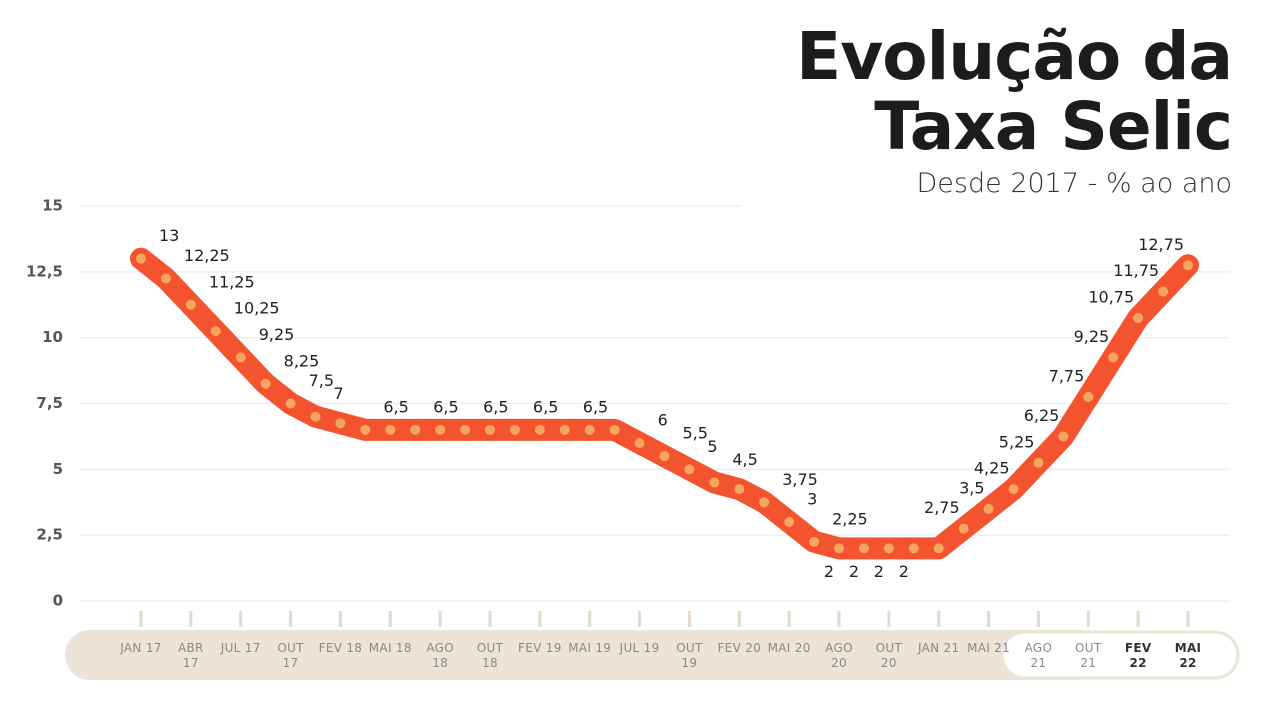 The height and width of the screenshot is (720, 1280). What do you see at coordinates (440, 655) in the screenshot?
I see `x-tick-label: AGO 18` at bounding box center [440, 655].